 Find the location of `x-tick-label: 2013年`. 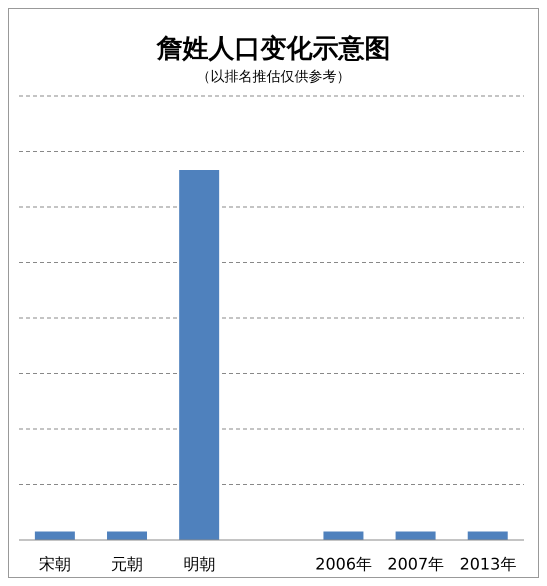

x-tick-label: 2013年 is located at coordinates (488, 564).